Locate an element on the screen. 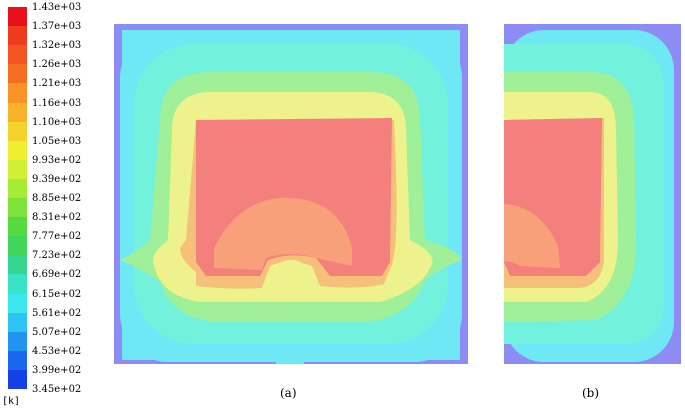 The width and height of the screenshot is (685, 411). salmon-dome-a is located at coordinates (283, 233).